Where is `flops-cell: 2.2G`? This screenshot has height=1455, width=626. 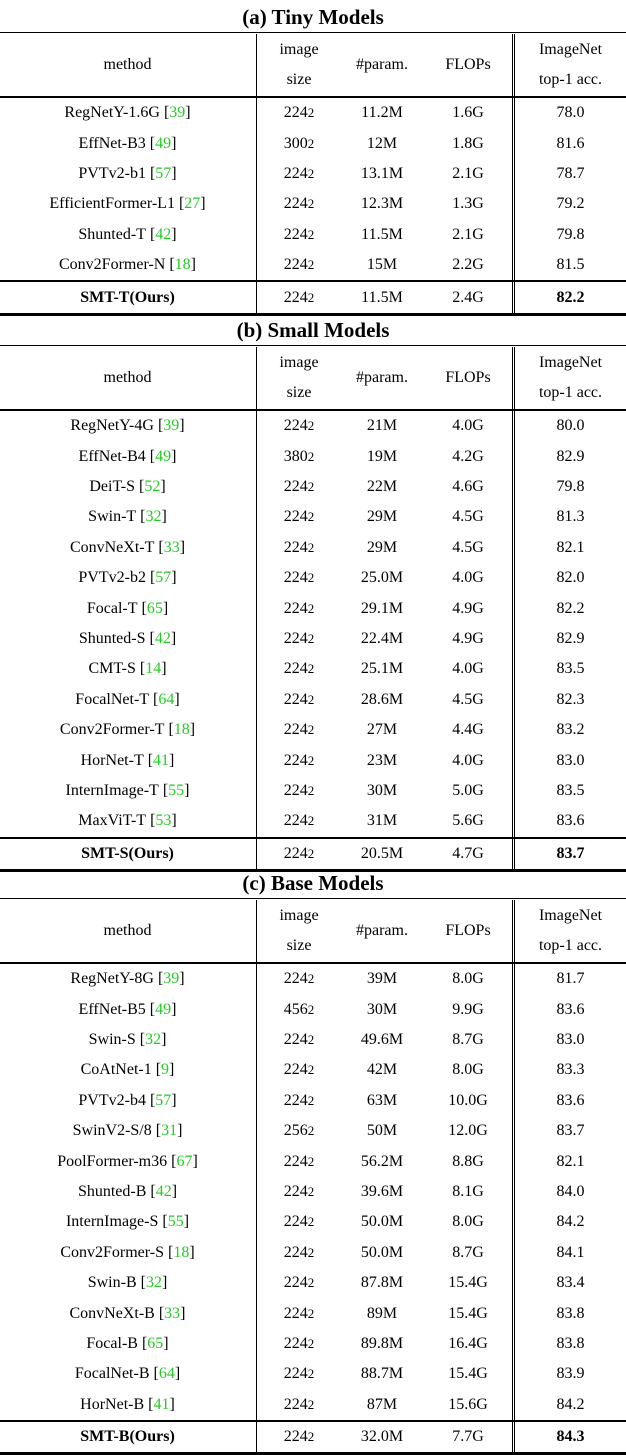 flops-cell: 2.2G is located at coordinates (468, 265).